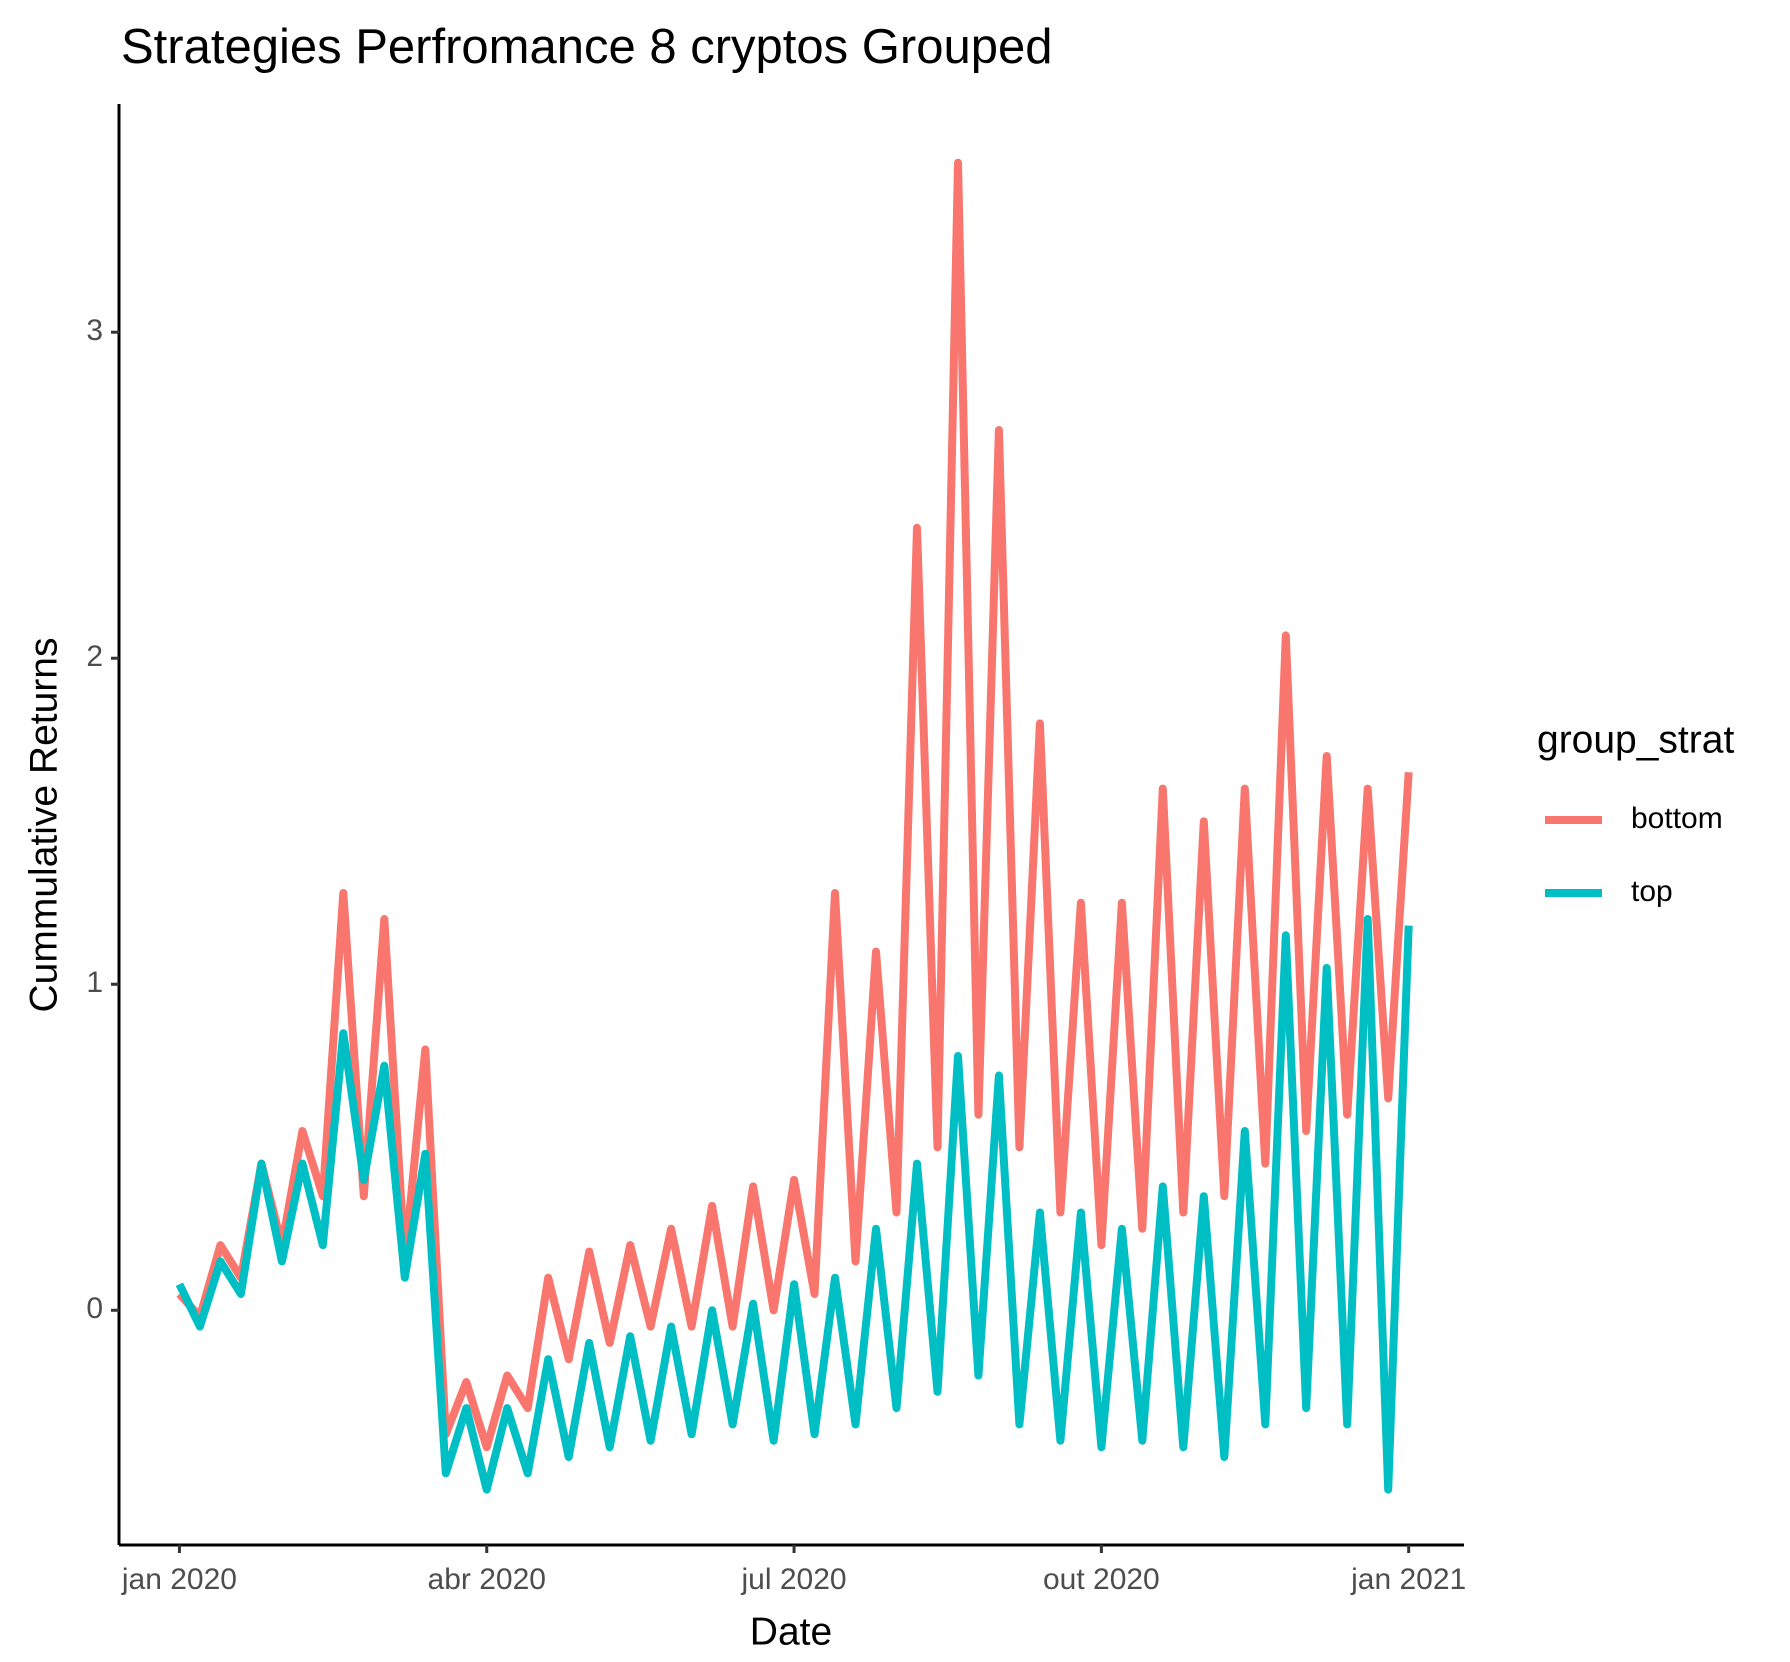  Describe the element at coordinates (487, 1579) in the screenshot. I see `x-tick-label: abr 2020` at that location.